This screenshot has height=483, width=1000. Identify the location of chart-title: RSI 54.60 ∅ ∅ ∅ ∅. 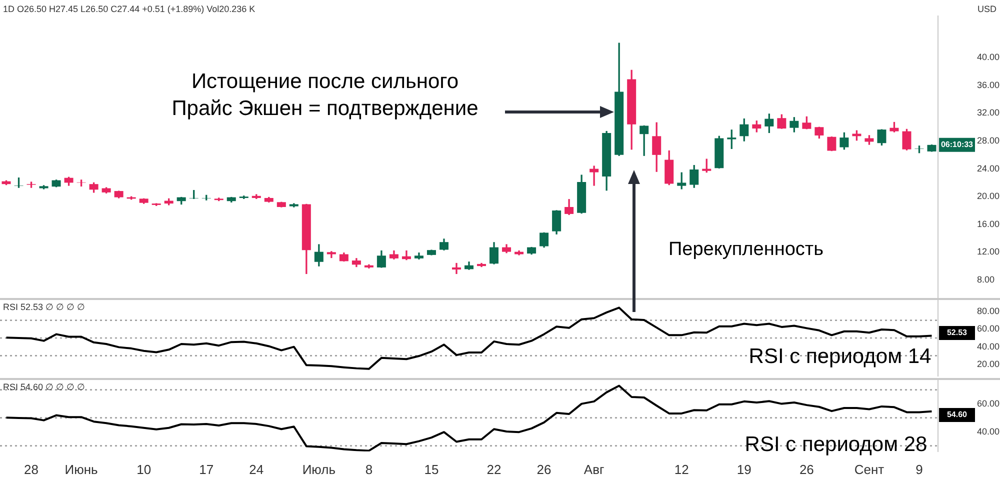
(44, 387).